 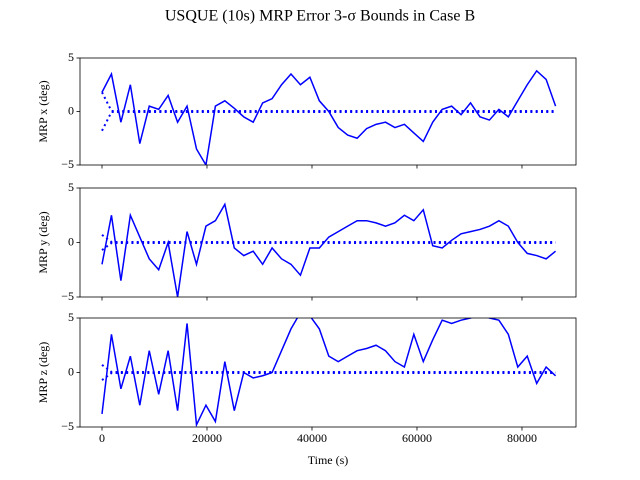 What do you see at coordinates (43, 373) in the screenshot?
I see `y-axis-label: MRP z (deg)` at bounding box center [43, 373].